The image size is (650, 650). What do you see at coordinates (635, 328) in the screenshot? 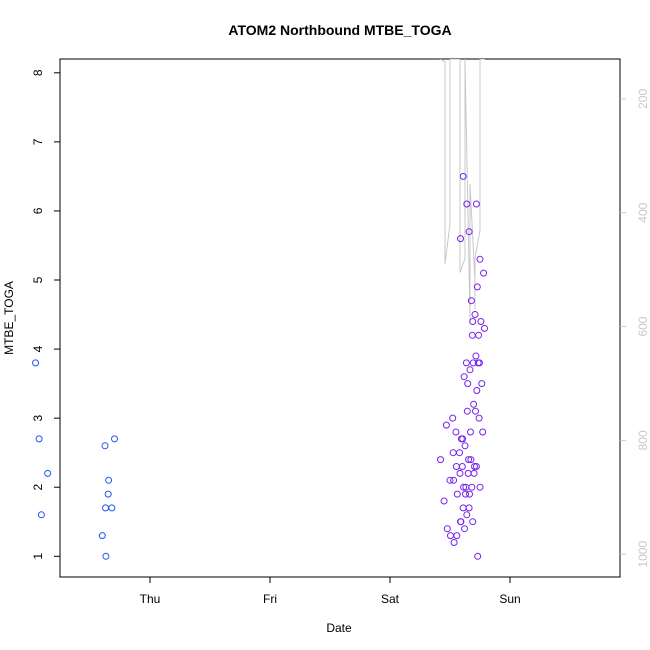
I see `y-axis-right: 200 400 600 800 1000` at bounding box center [635, 328].